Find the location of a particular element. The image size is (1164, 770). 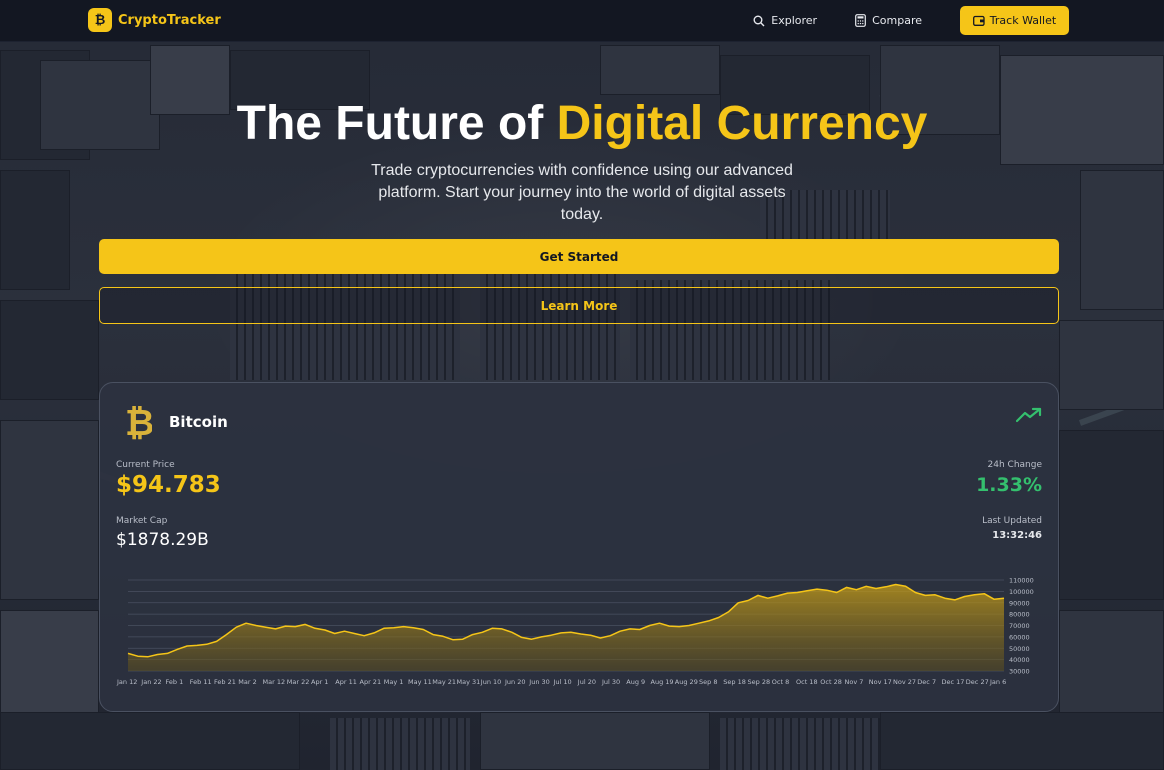

x-tick-label: Feb 21 is located at coordinates (225, 682).